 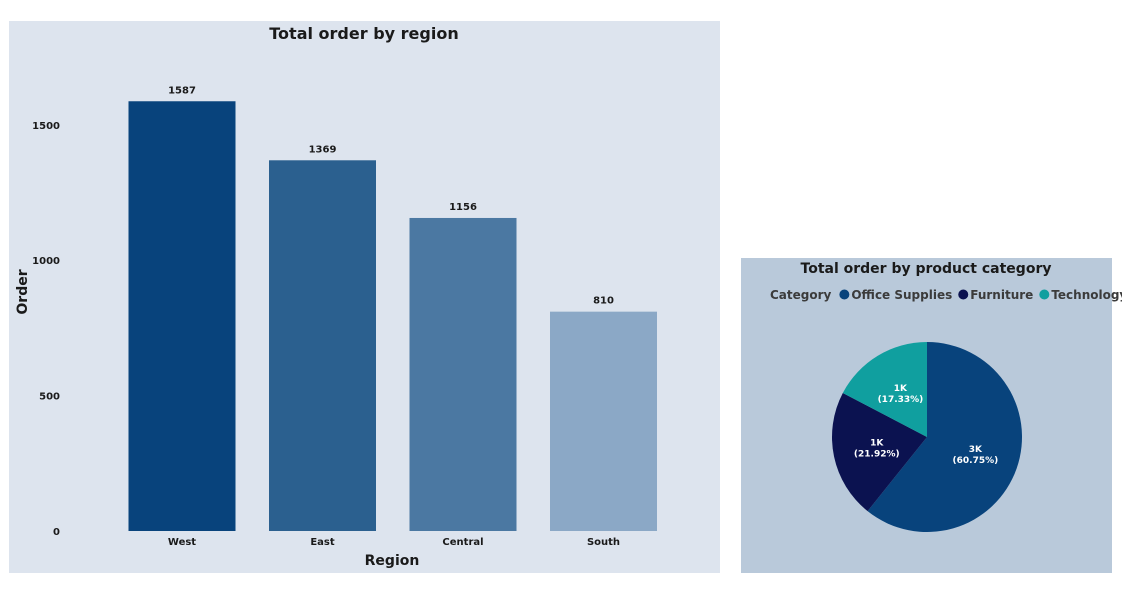 What do you see at coordinates (394, 542) in the screenshot?
I see `bar-chart-x-ticks: West East Central South` at bounding box center [394, 542].